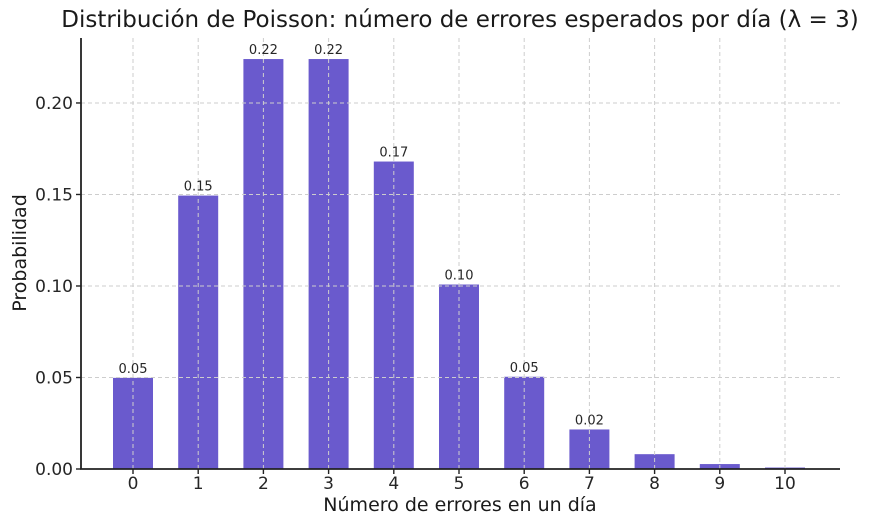  What do you see at coordinates (198, 187) in the screenshot?
I see `bar-value-label: 0.15` at bounding box center [198, 187].